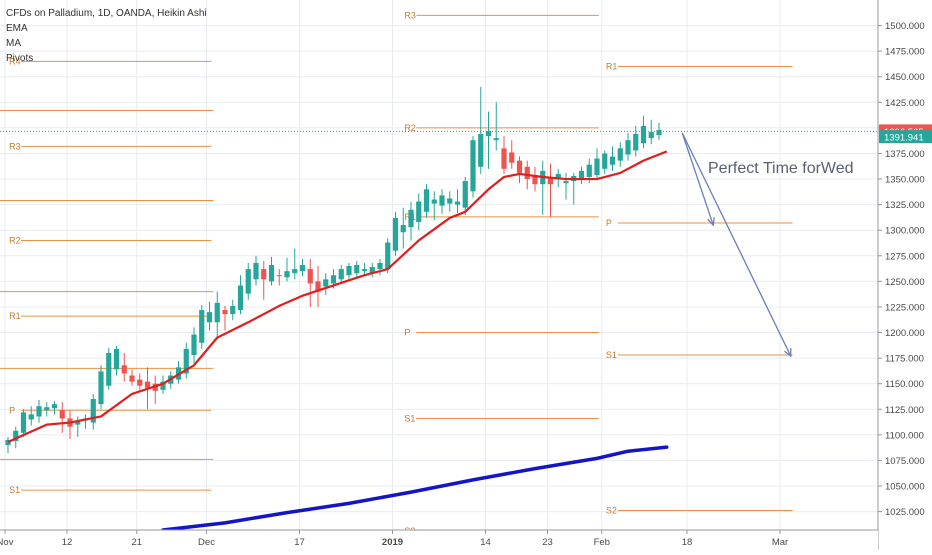 The height and width of the screenshot is (555, 932). Describe the element at coordinates (392, 542) in the screenshot. I see `time-tick-label: 2019` at that location.